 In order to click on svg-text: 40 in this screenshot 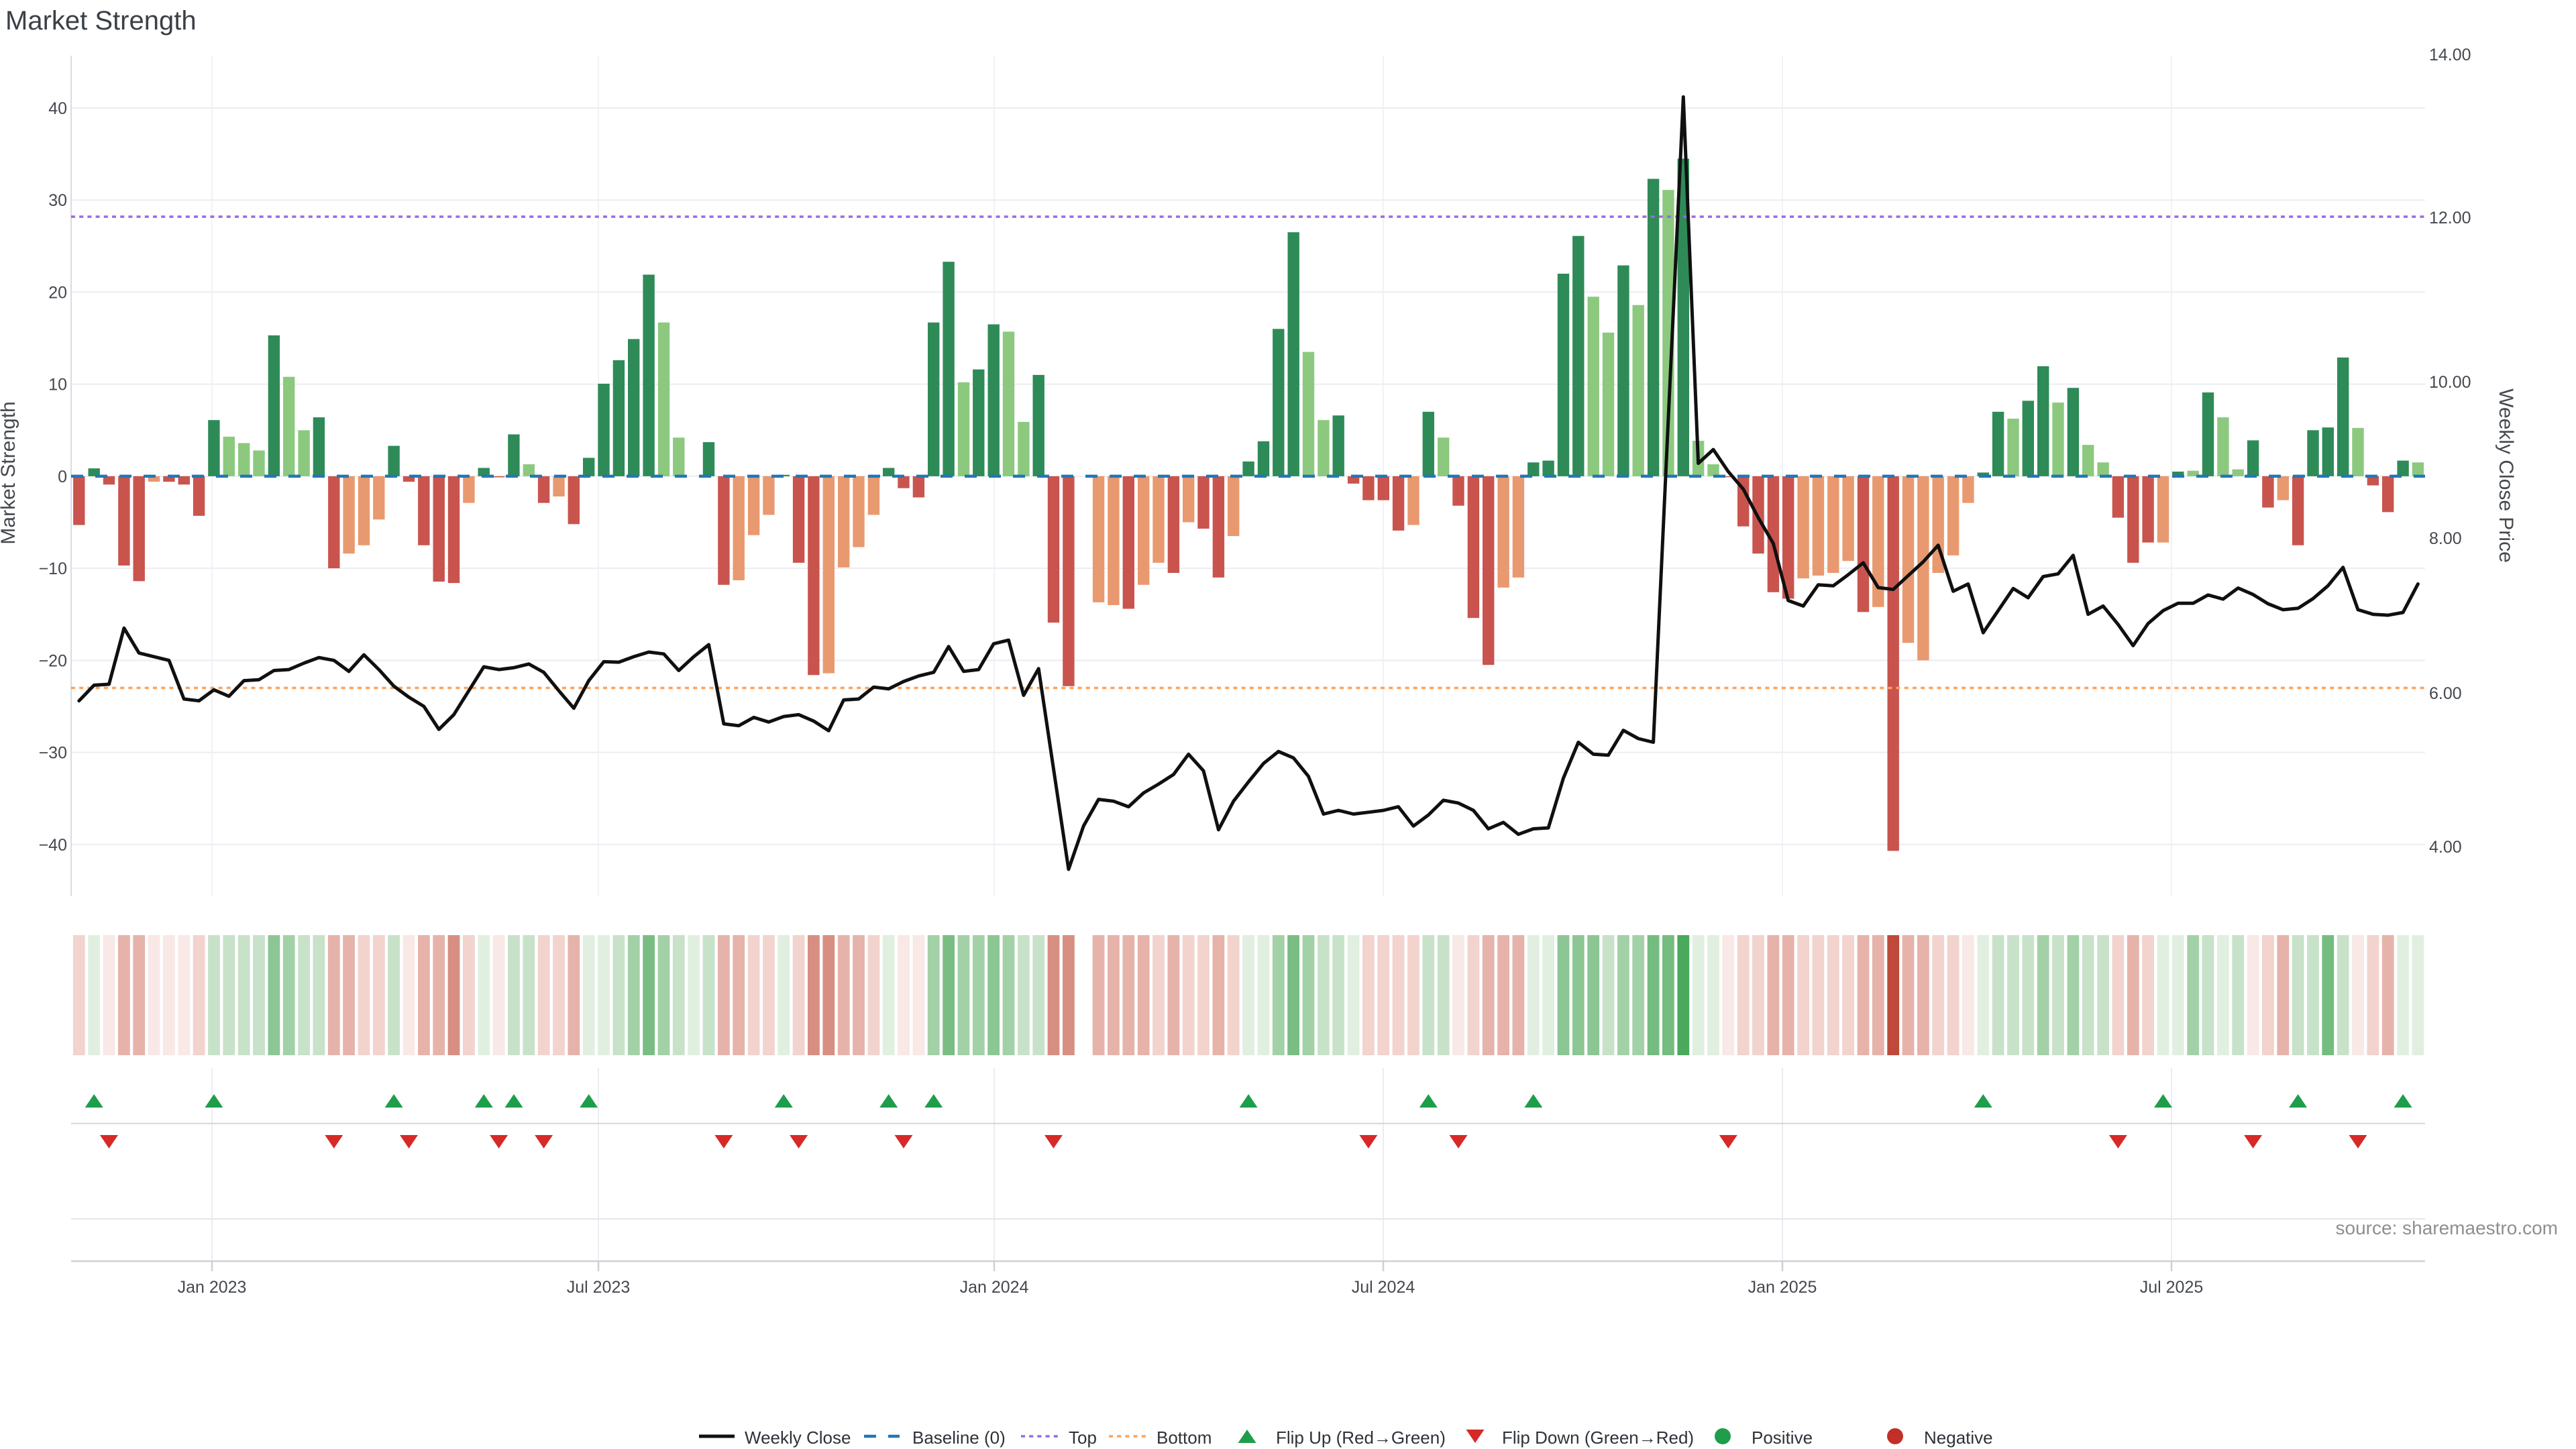, I will do `click(57, 108)`.